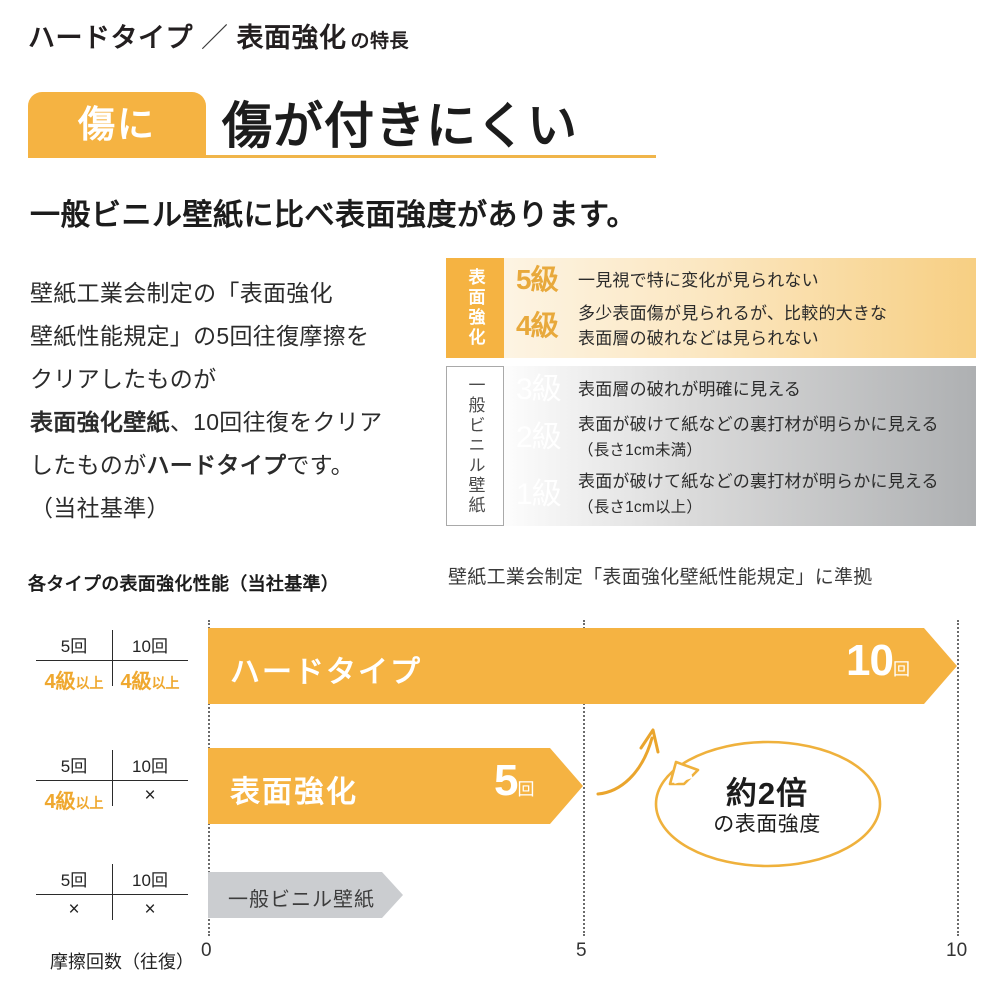 This screenshot has height=1000, width=1000. Describe the element at coordinates (758, 494) in the screenshot. I see `grade-description: 表面が破けて紙などの裏打材が明らかに見える （長さ1cm以上）` at that location.